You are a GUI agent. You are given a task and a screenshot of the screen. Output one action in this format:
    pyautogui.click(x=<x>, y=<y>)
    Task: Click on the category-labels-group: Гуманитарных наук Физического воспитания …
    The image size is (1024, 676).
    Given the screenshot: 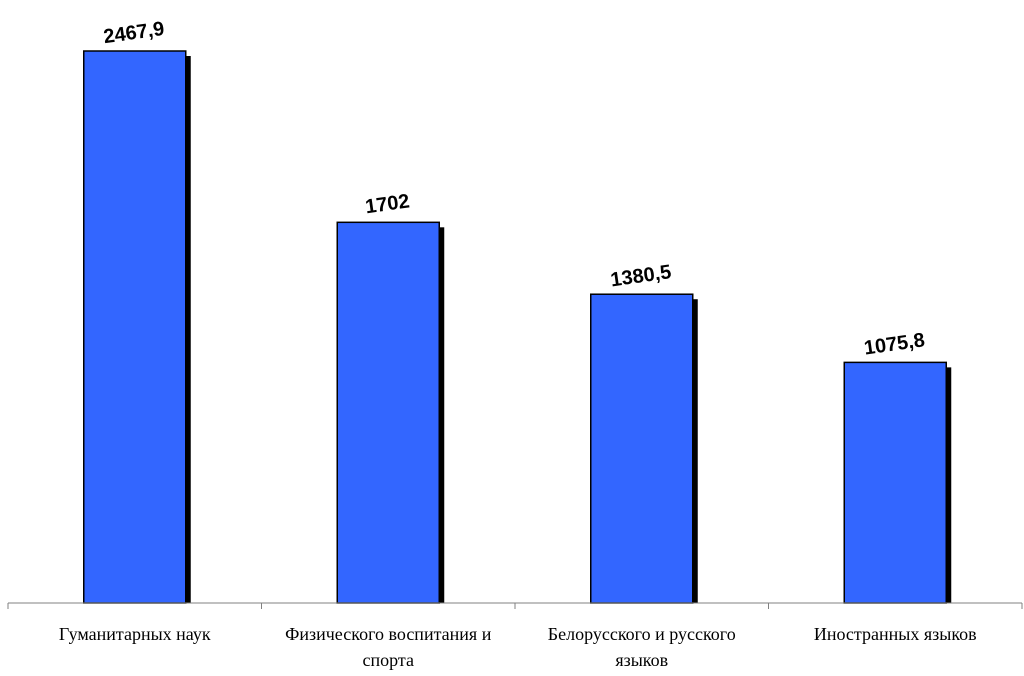 What is the action you would take?
    pyautogui.click(x=518, y=647)
    